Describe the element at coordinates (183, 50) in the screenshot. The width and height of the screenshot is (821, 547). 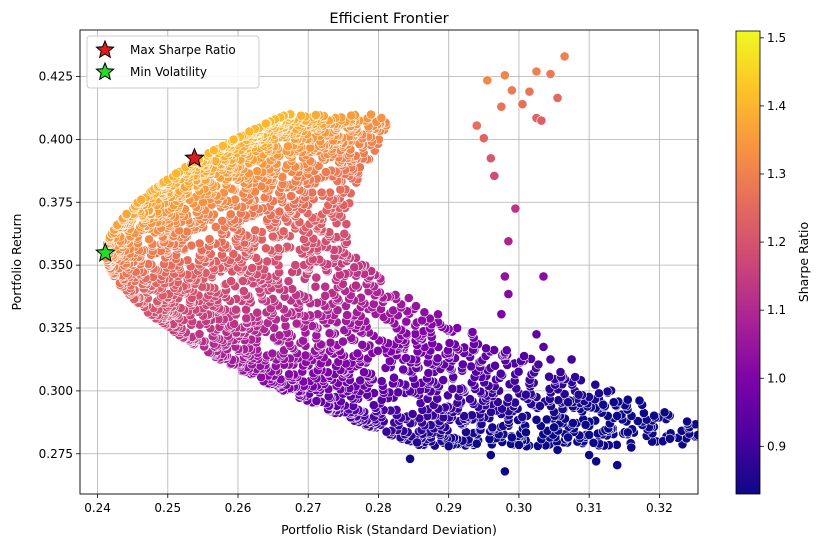
I see `legend-label: Max Sharpe Ratio` at that location.